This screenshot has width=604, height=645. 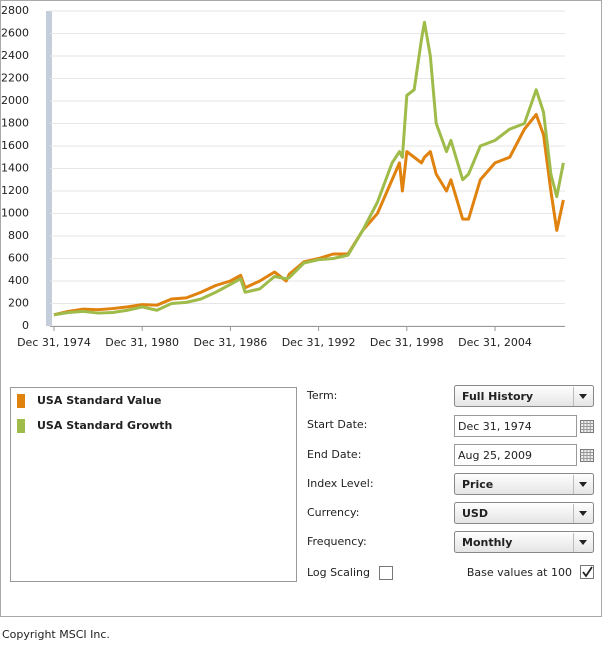 What do you see at coordinates (497, 396) in the screenshot?
I see `dropdown-value: Full History` at bounding box center [497, 396].